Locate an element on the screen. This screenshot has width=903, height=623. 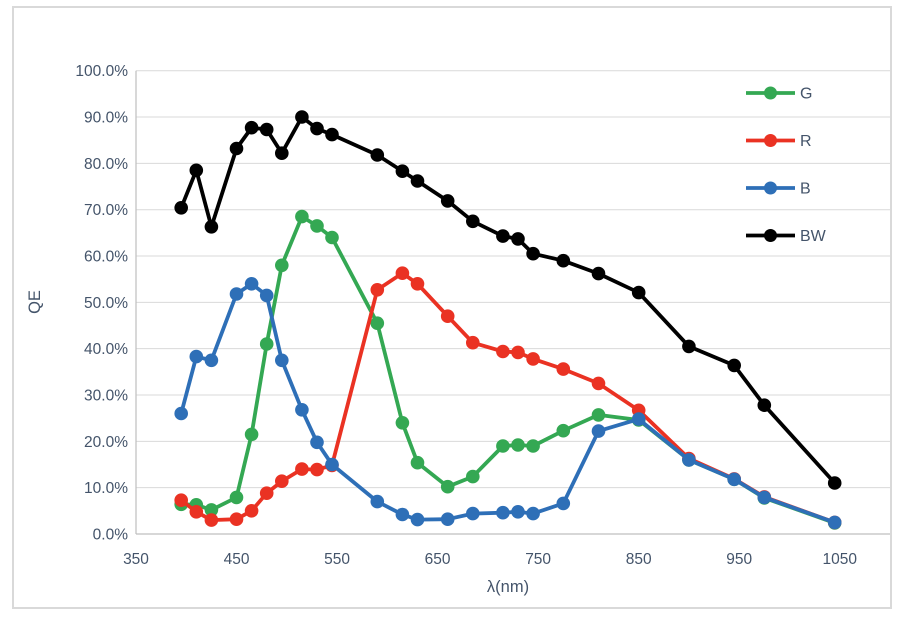
x-tick-label: 850 is located at coordinates (639, 559).